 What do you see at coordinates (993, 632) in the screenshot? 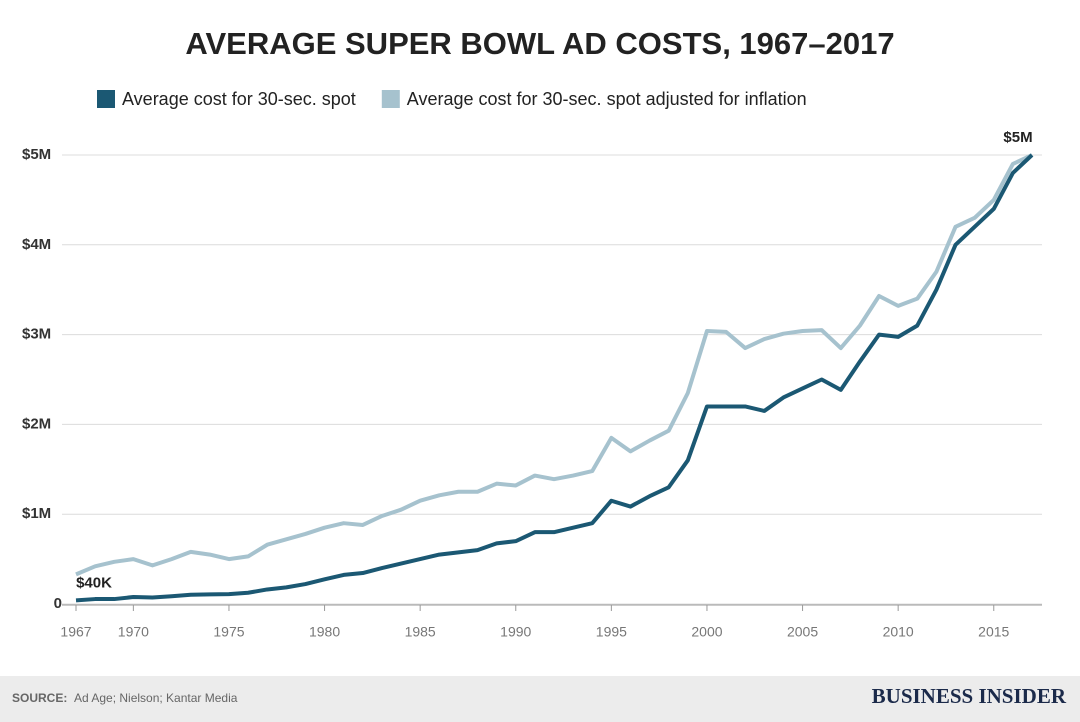
I see `x-tick-label: 2015` at bounding box center [993, 632].